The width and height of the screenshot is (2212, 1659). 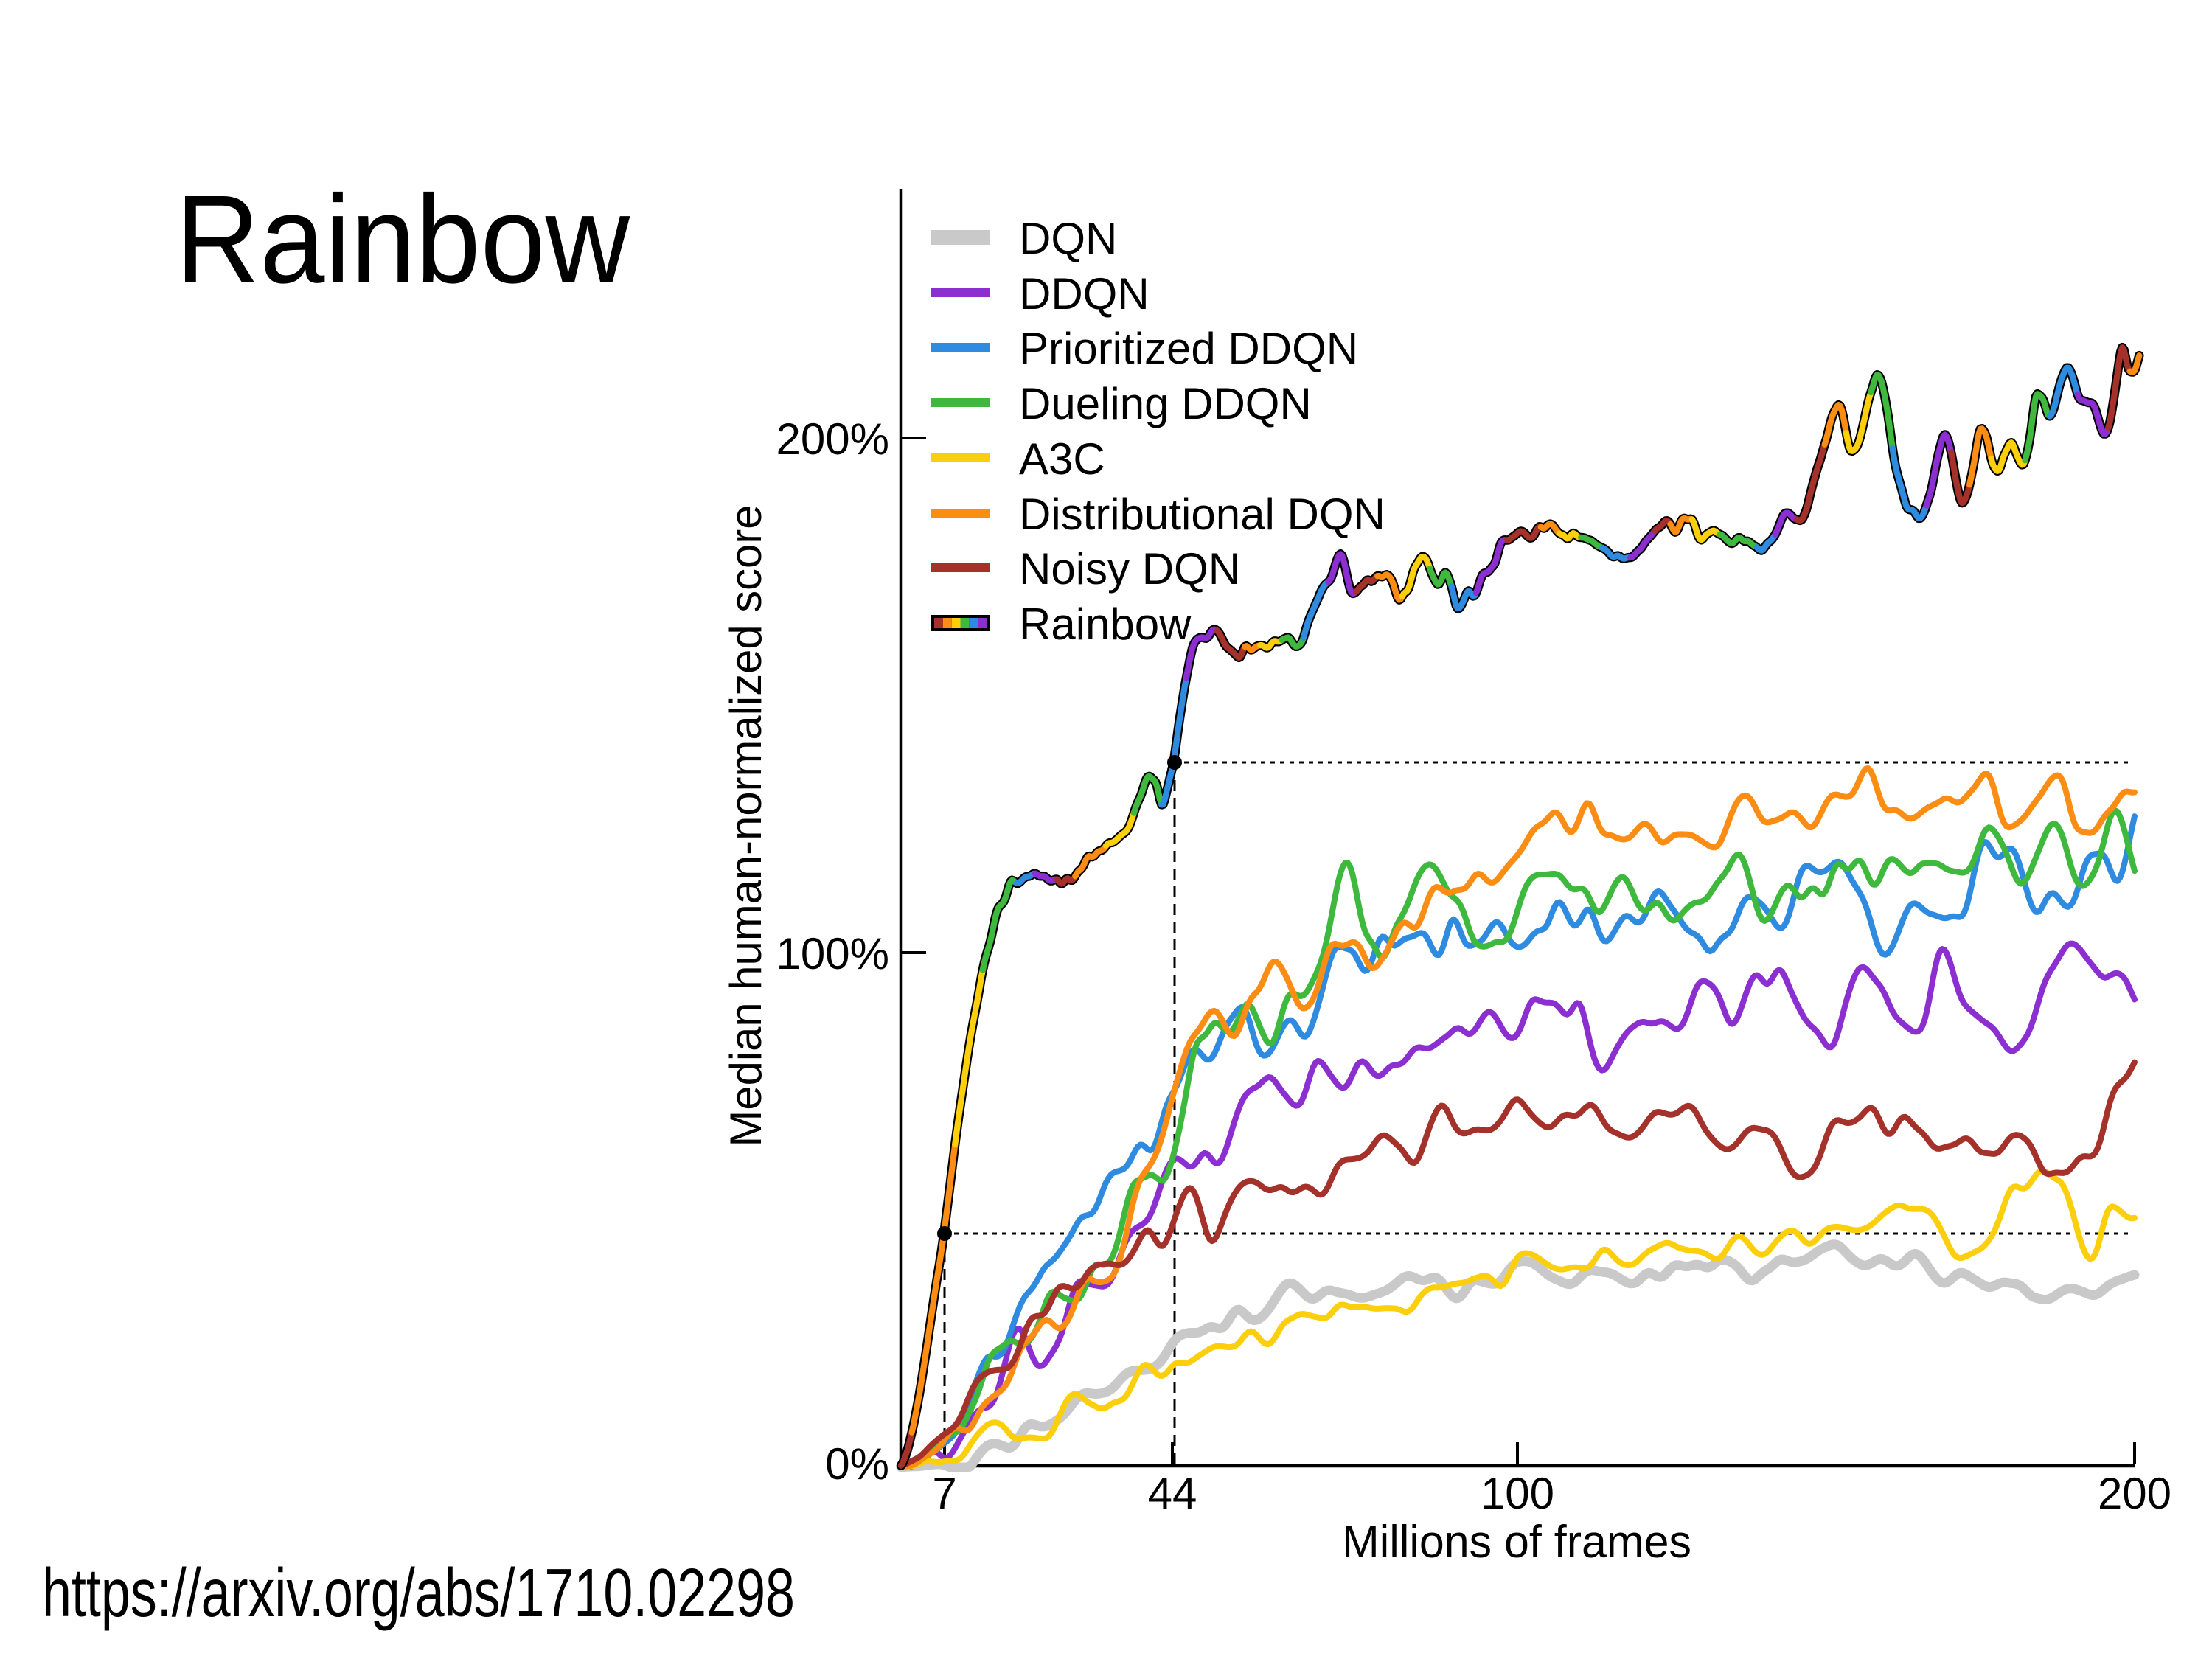 I want to click on svg-text: DDQN, so click(x=1084, y=294).